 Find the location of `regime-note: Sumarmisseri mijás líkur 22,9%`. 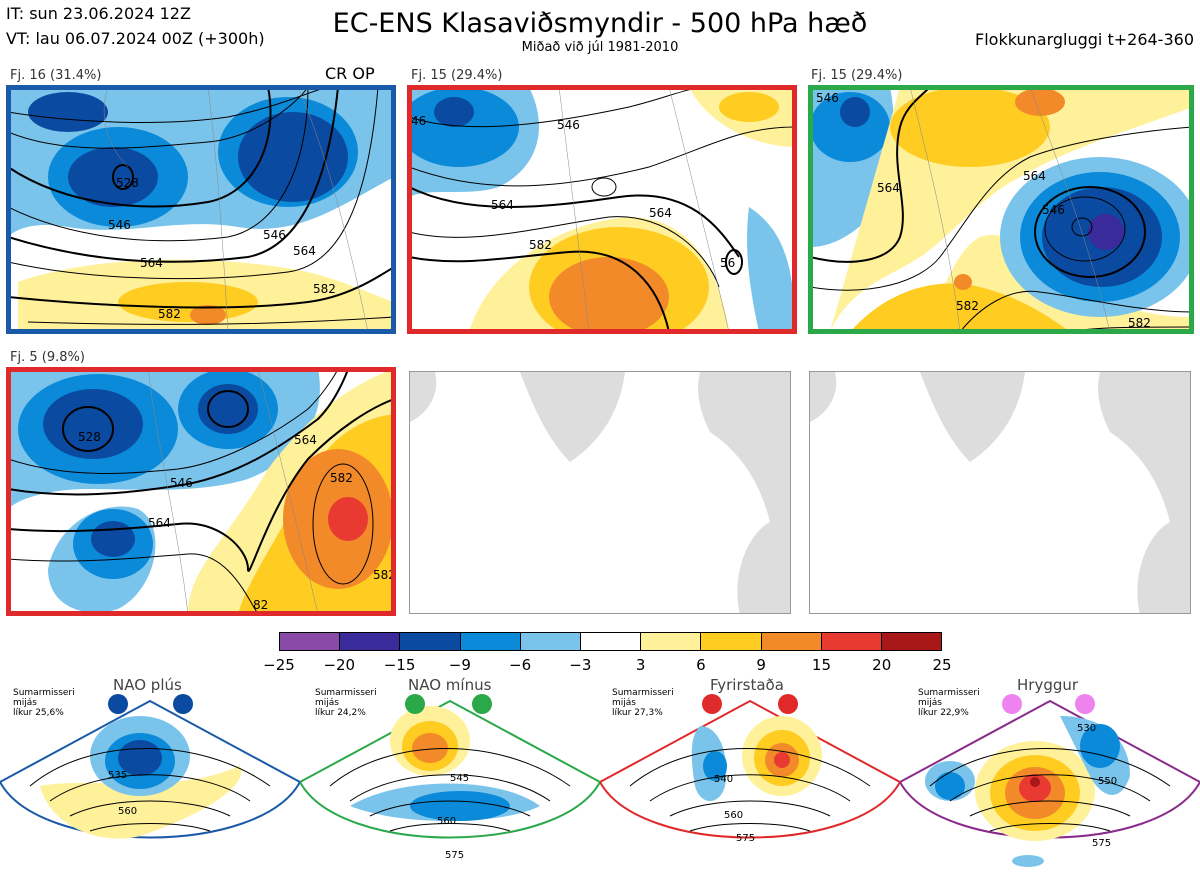

regime-note: Sumarmisseri mijás líkur 22,9% is located at coordinates (949, 703).